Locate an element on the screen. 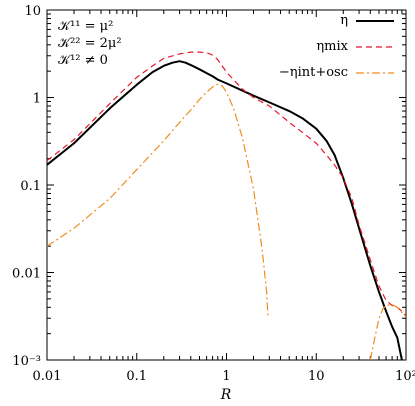 The height and width of the screenshot is (406, 415). annotation-2: 𝒦²² = 2μ² is located at coordinates (90, 43).